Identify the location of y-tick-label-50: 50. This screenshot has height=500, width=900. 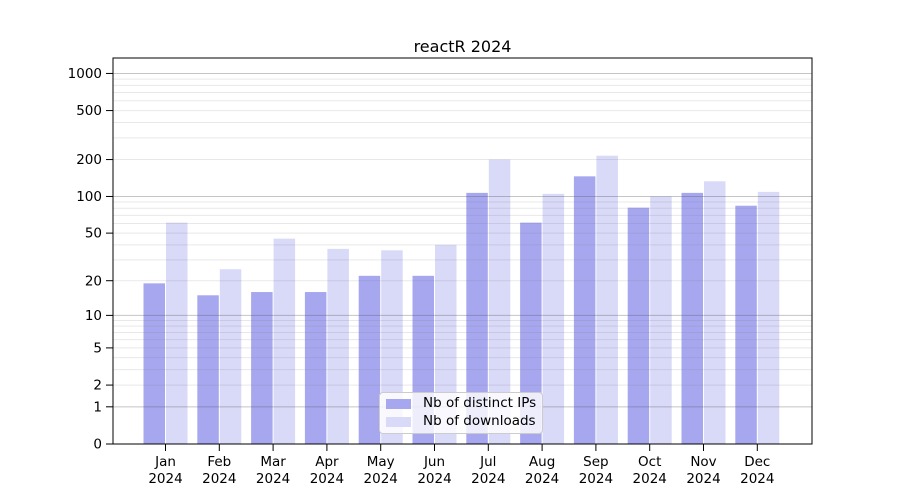
(93, 234).